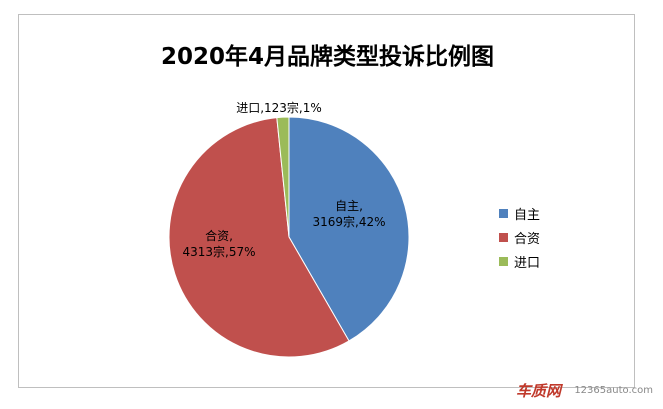 Image resolution: width=663 pixels, height=409 pixels. I want to click on watermark-logo: 车质网, so click(540, 390).